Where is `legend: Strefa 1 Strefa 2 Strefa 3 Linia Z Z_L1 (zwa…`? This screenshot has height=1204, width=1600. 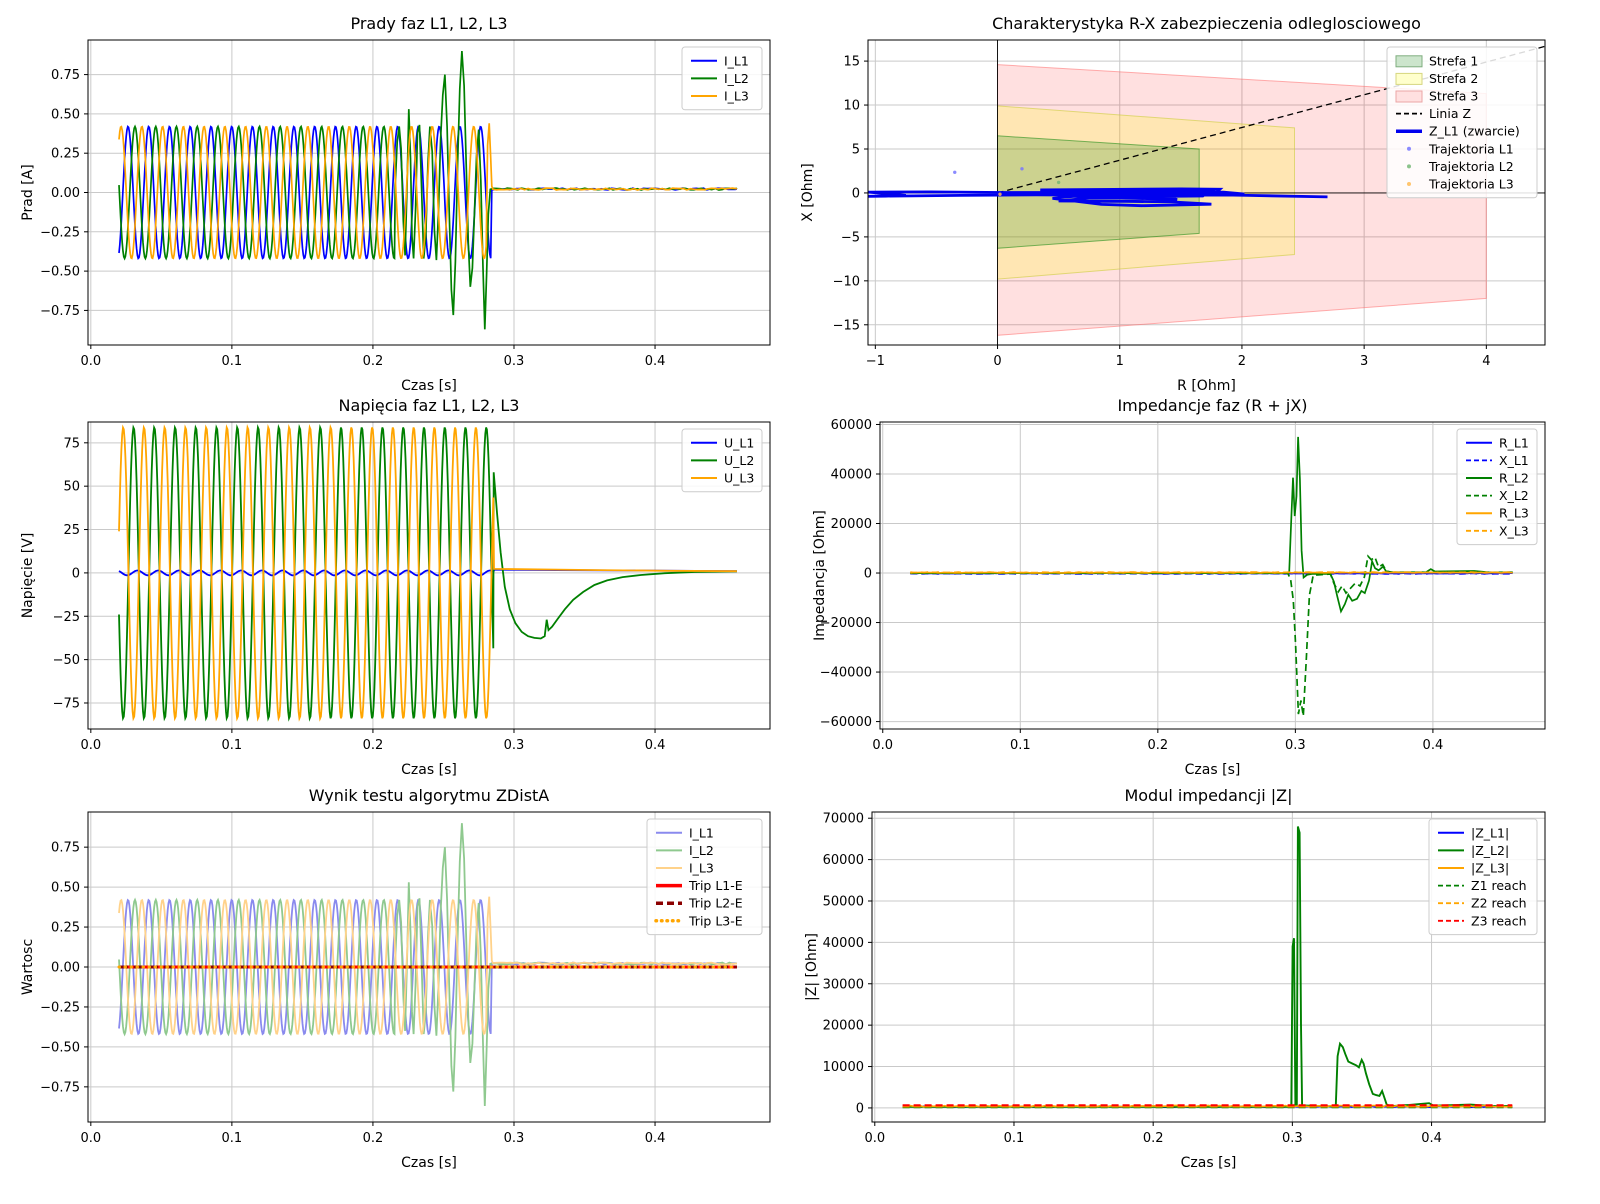 legend: Strefa 1 Strefa 2 Strefa 3 Linia Z Z_L1 (zwa… is located at coordinates (1462, 122).